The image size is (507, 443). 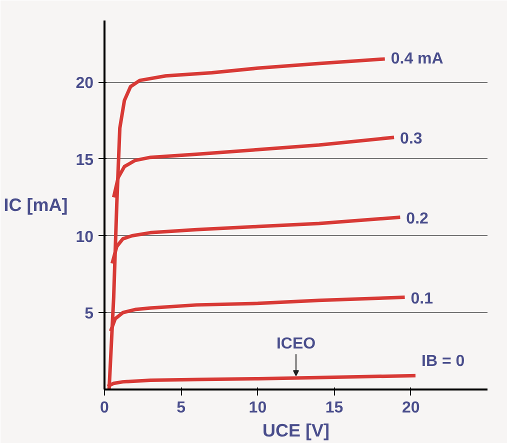 I want to click on y-axis-title: IC [mA], so click(x=36, y=205).